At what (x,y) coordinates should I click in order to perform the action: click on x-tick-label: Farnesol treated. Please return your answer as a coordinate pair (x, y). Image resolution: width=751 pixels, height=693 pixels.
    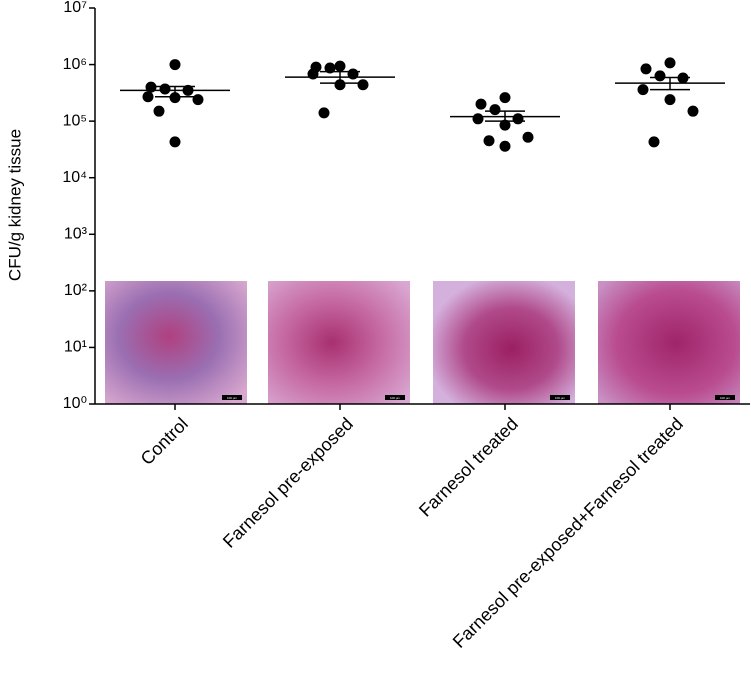
    Looking at the image, I should click on (468, 467).